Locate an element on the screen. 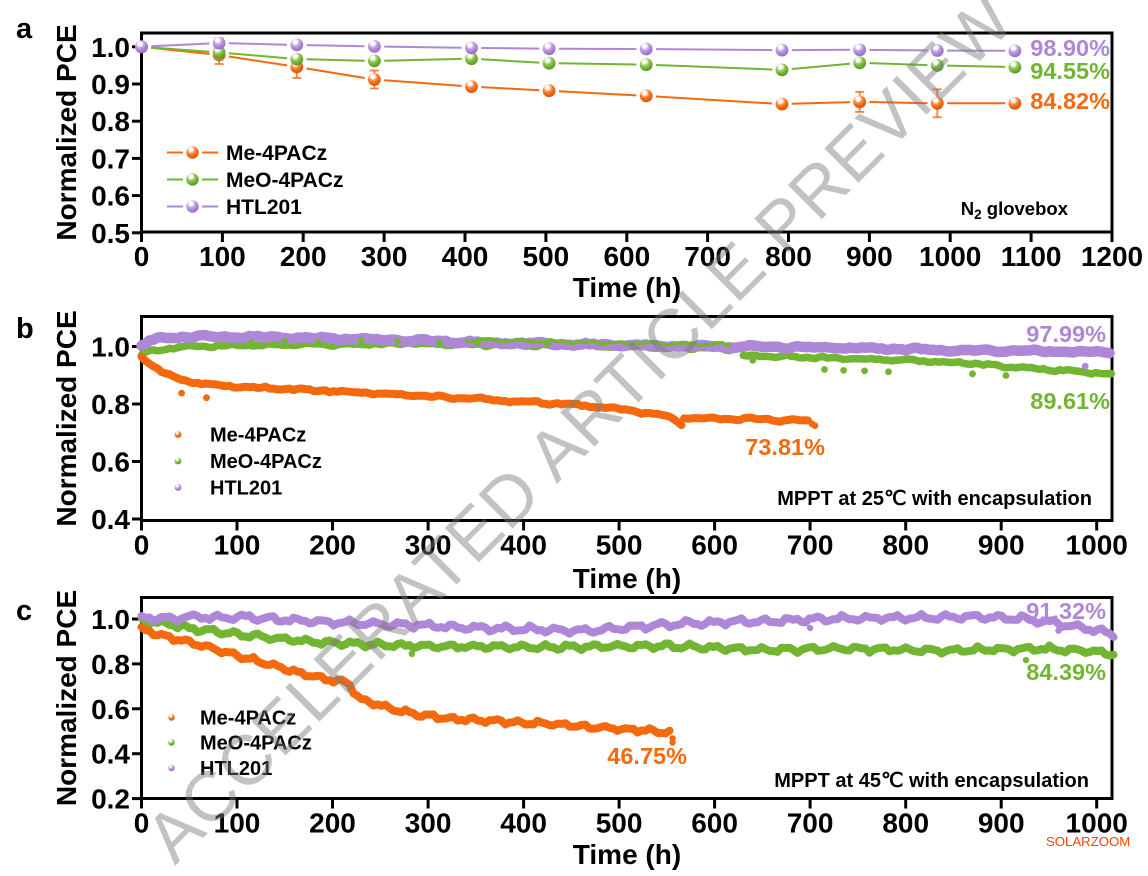 The width and height of the screenshot is (1148, 876). svg-text: MPPT at 45℃ with encapsulation is located at coordinates (931, 781).